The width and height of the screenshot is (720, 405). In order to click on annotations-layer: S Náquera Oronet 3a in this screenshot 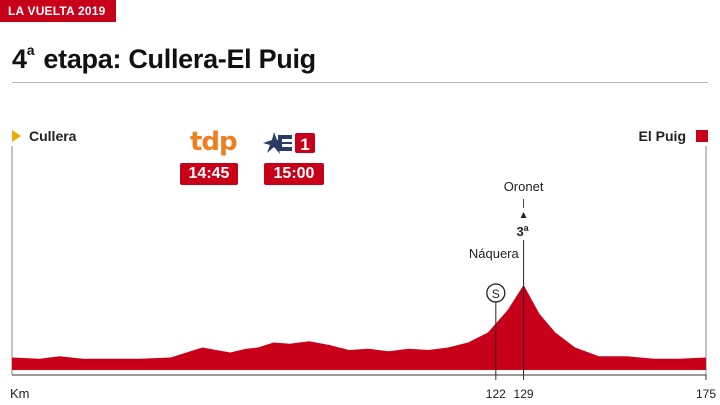, I will do `click(506, 277)`.